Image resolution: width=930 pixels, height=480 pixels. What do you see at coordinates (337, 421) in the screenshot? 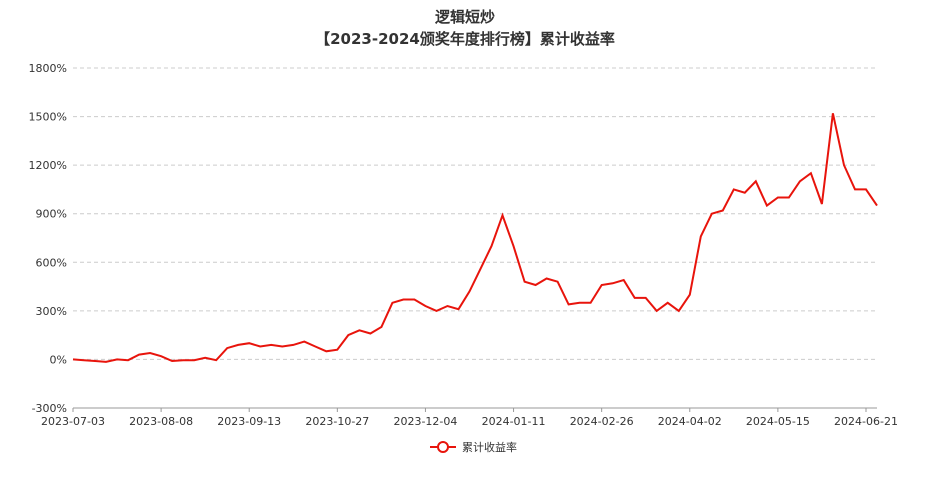
I see `x-tick-label: 2023-10-27` at bounding box center [337, 421].